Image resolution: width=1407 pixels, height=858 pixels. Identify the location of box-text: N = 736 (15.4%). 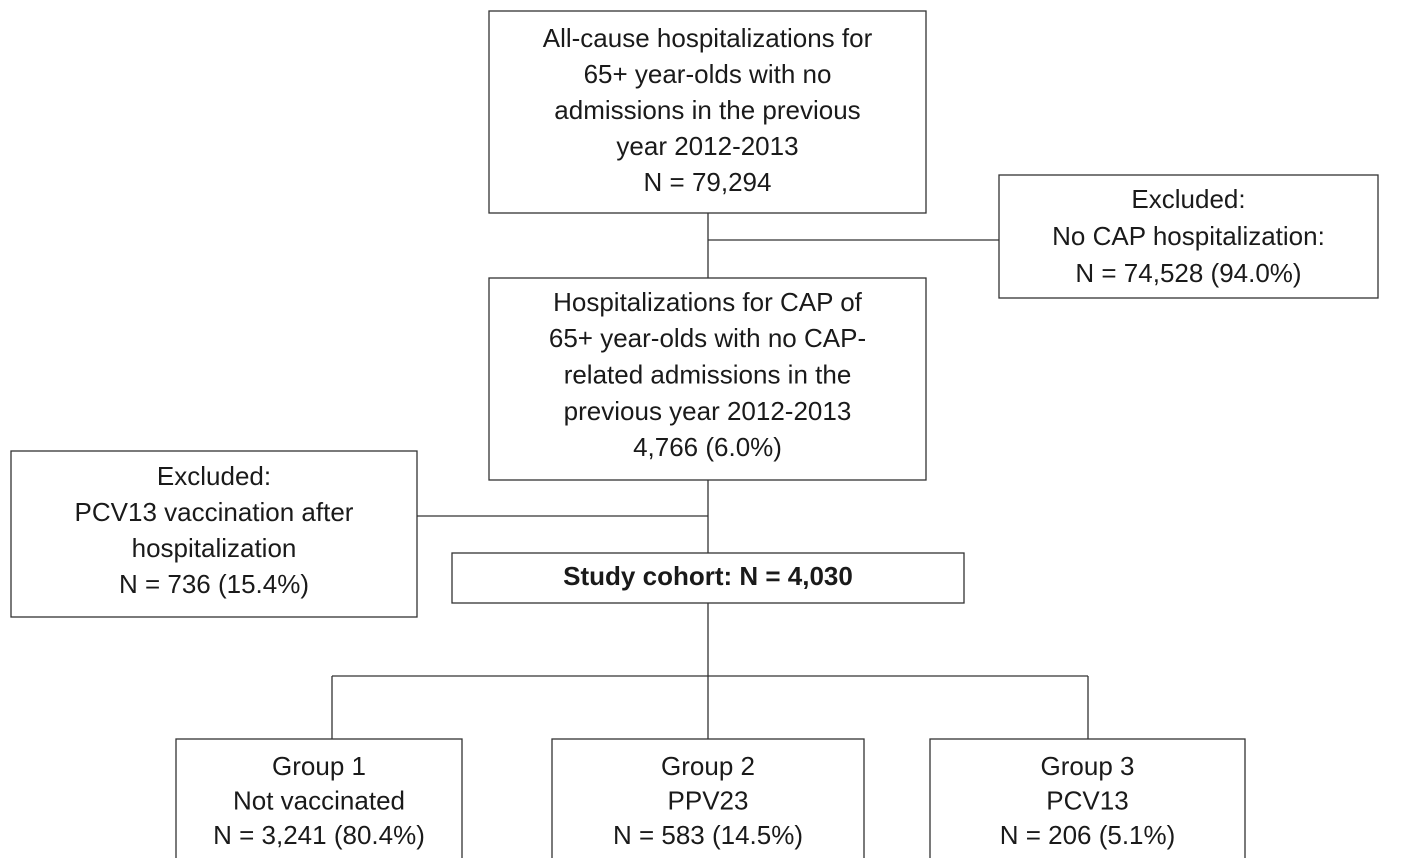
(214, 584).